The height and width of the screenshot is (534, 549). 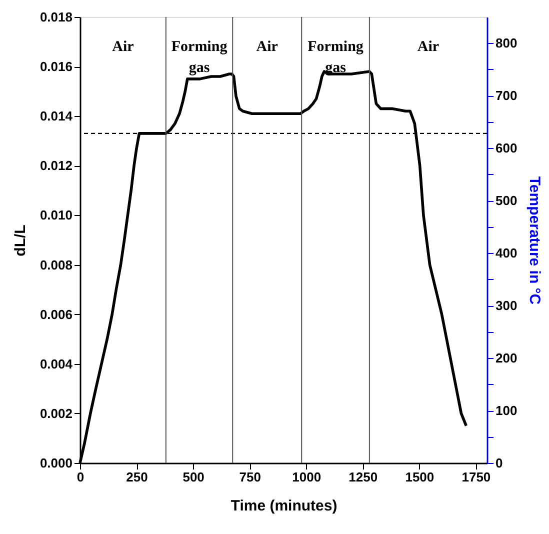 I want to click on y-tick-label: 0.004, so click(x=57, y=364).